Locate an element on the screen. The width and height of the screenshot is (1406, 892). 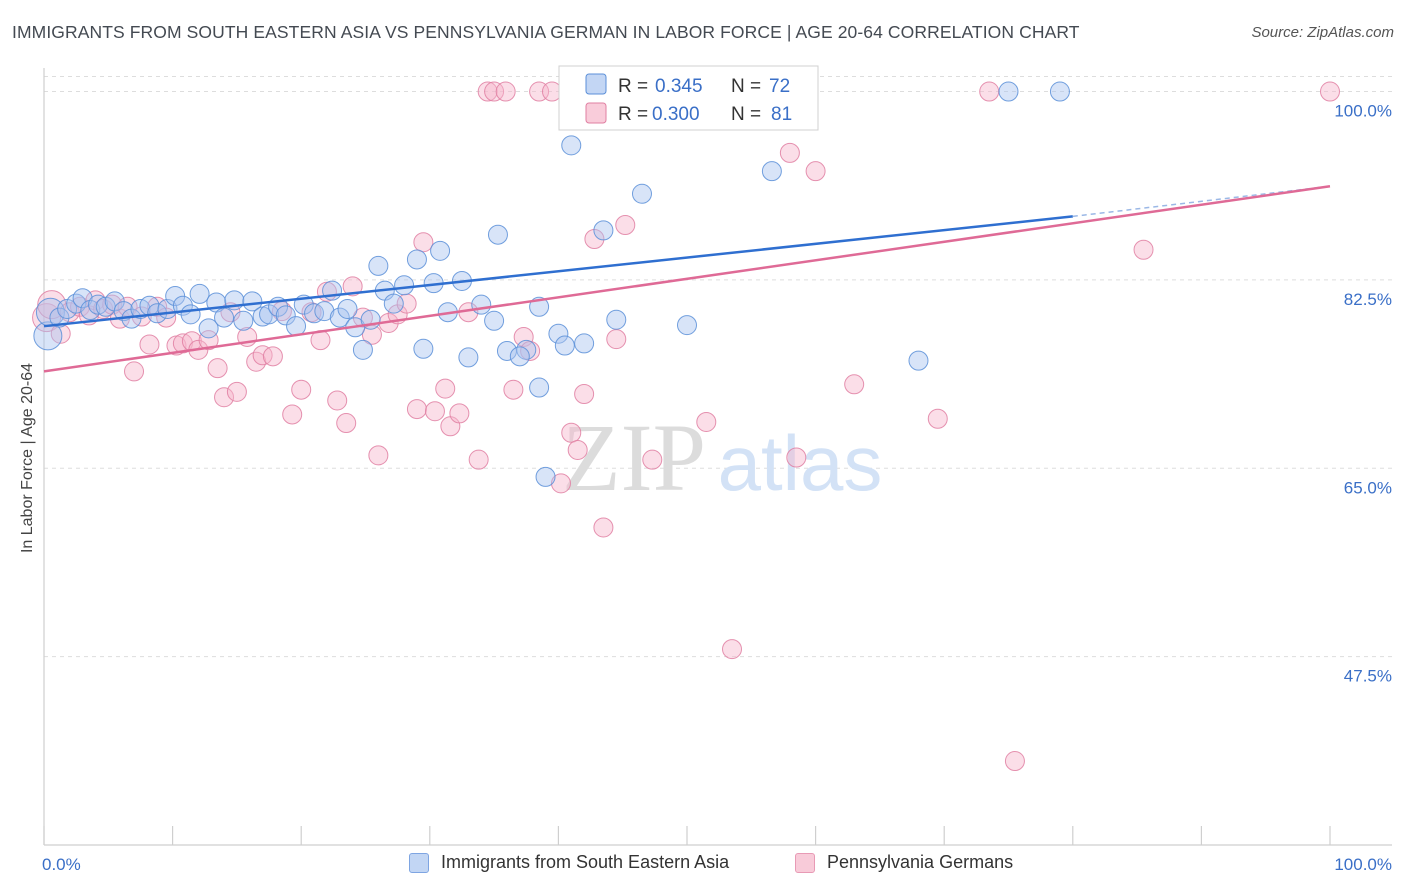
x-tick-label: 100.0% is located at coordinates (1363, 864).